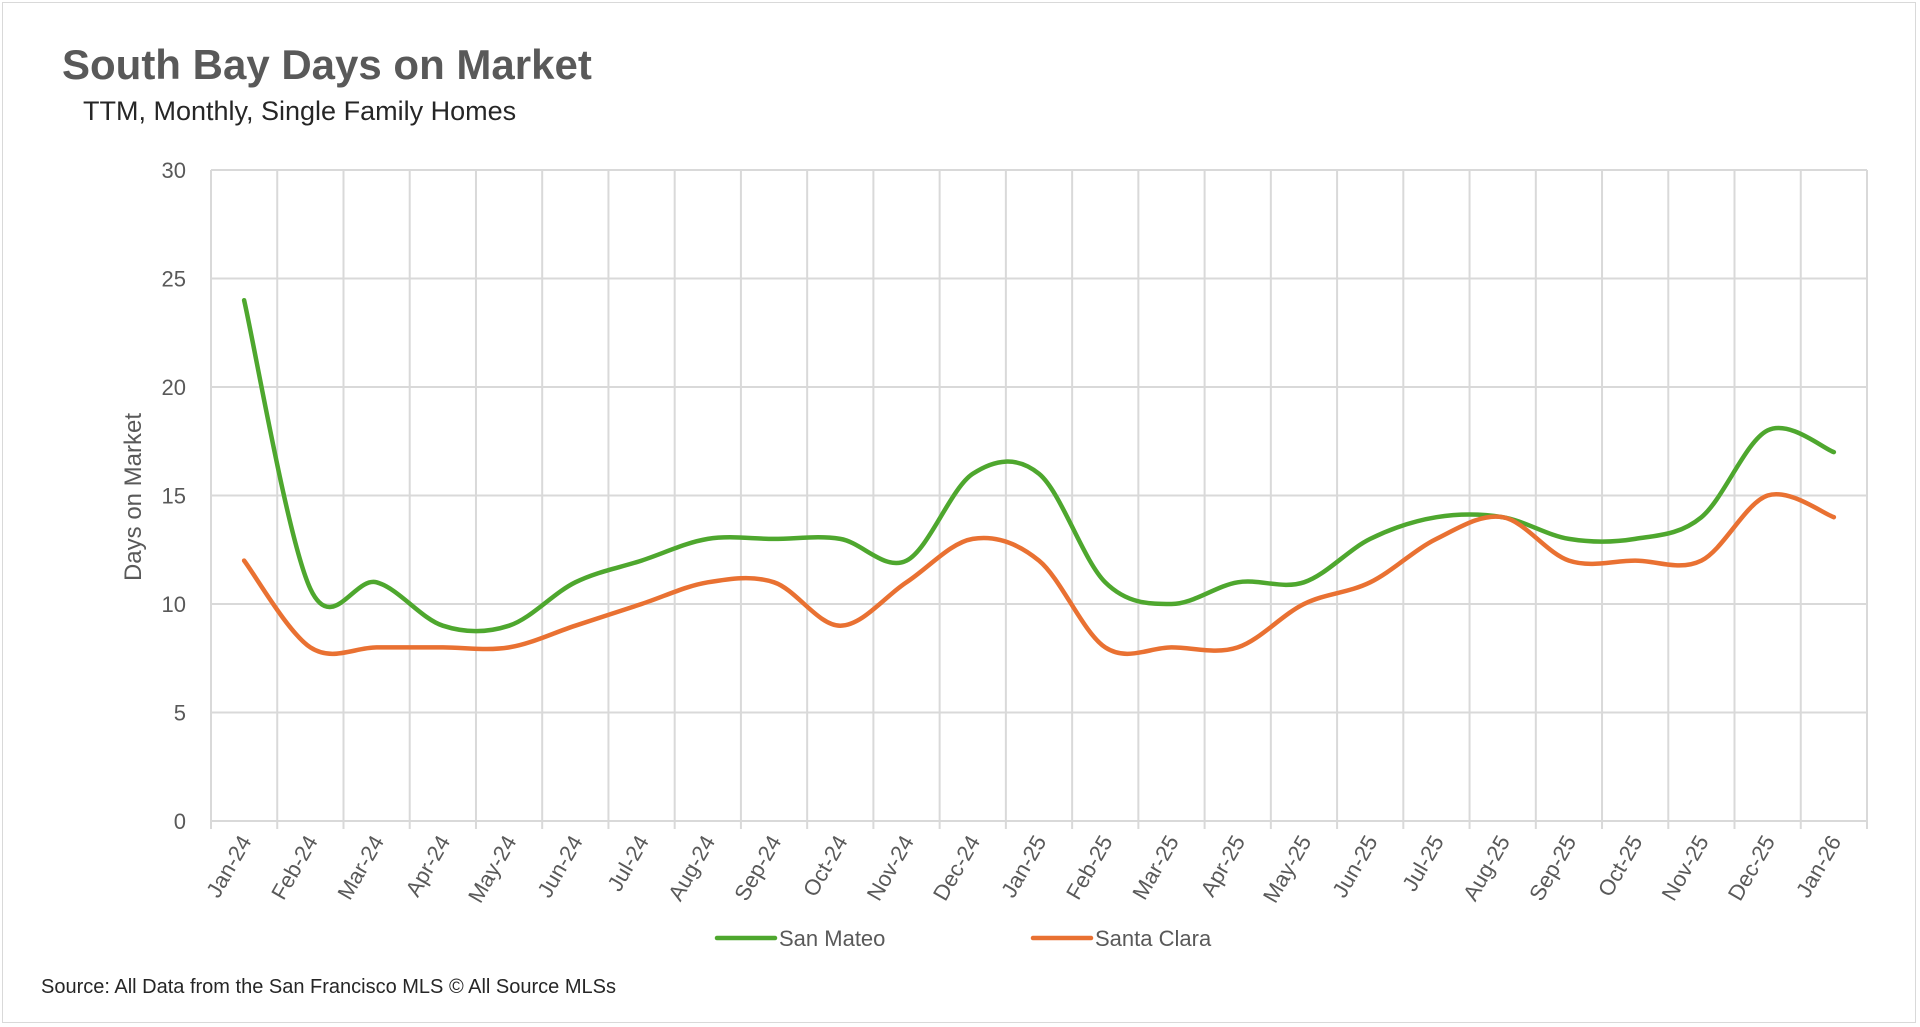 Image resolution: width=1920 pixels, height=1027 pixels. Describe the element at coordinates (1486, 868) in the screenshot. I see `x-tick-label-Aug-25: Aug-25` at that location.